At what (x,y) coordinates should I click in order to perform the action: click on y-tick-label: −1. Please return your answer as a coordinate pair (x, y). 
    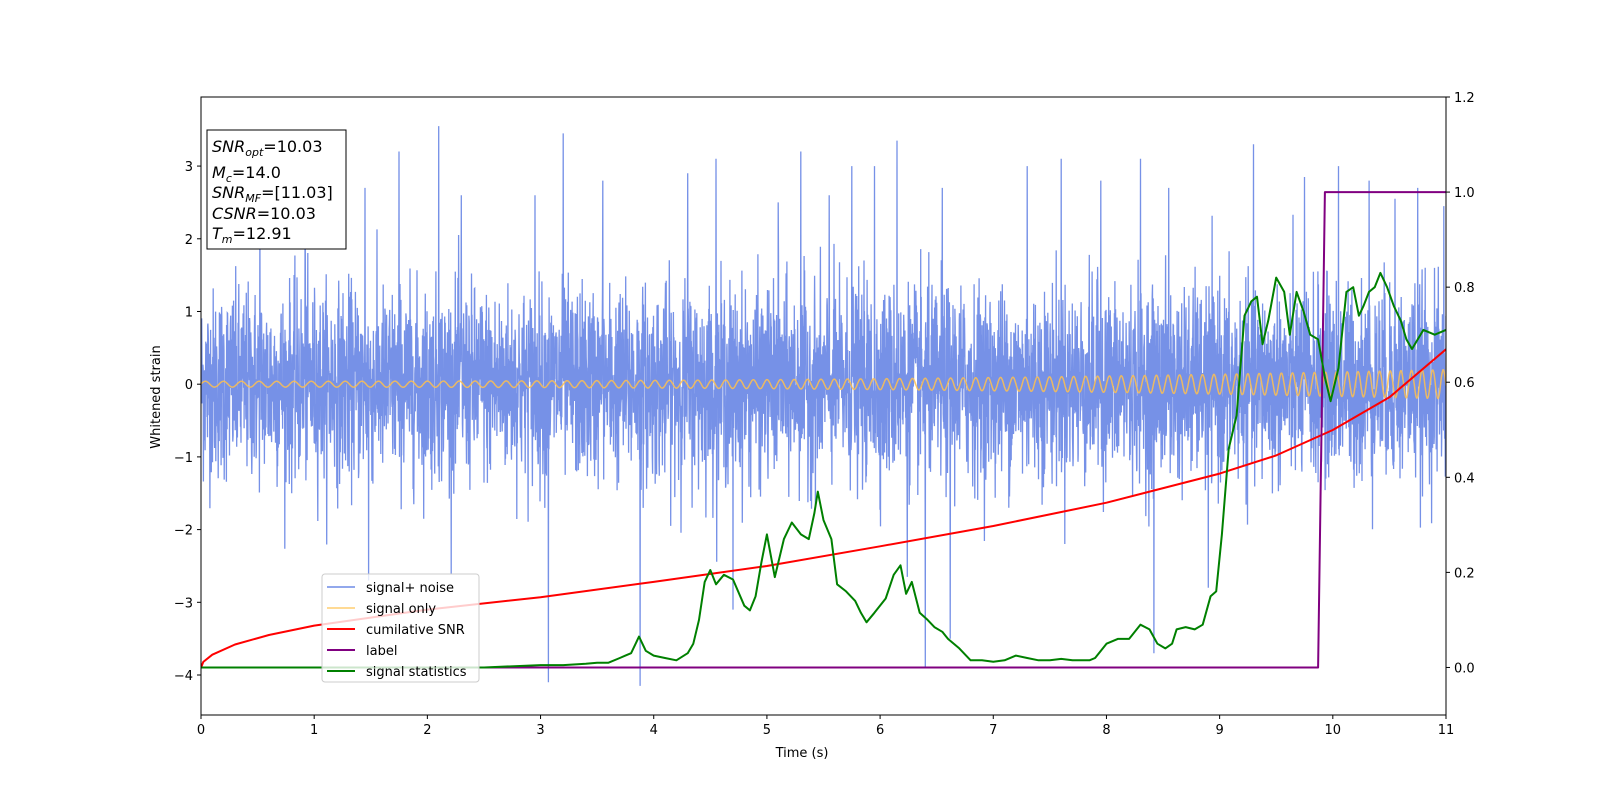
    Looking at the image, I should click on (183, 458).